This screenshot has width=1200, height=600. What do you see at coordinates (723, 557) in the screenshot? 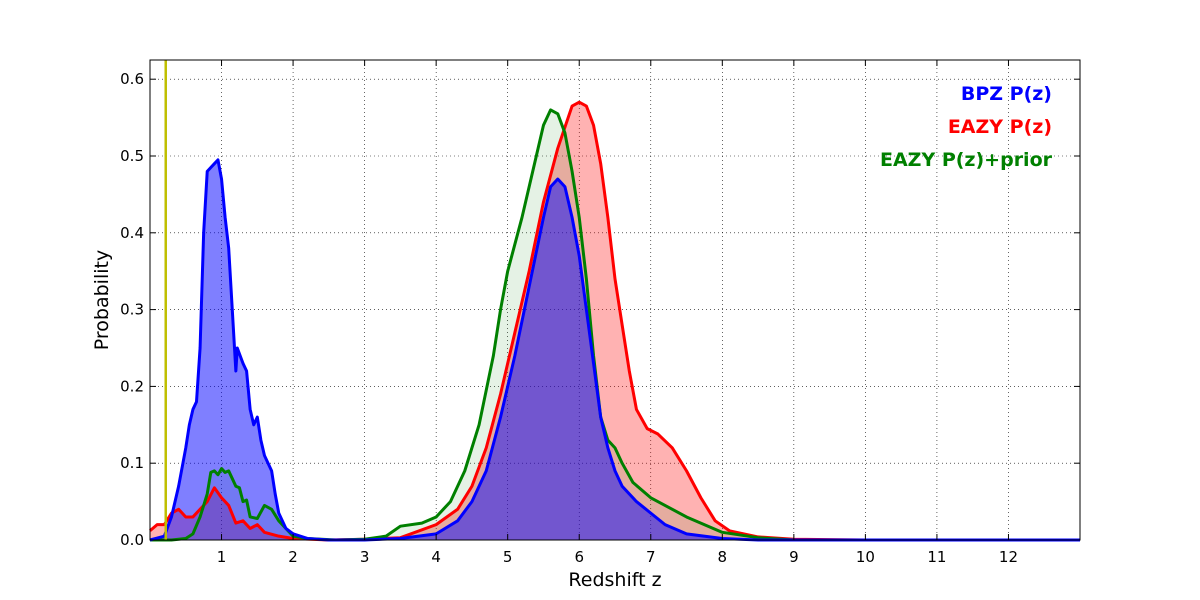
I see `x-tick-label: 8` at bounding box center [723, 557].